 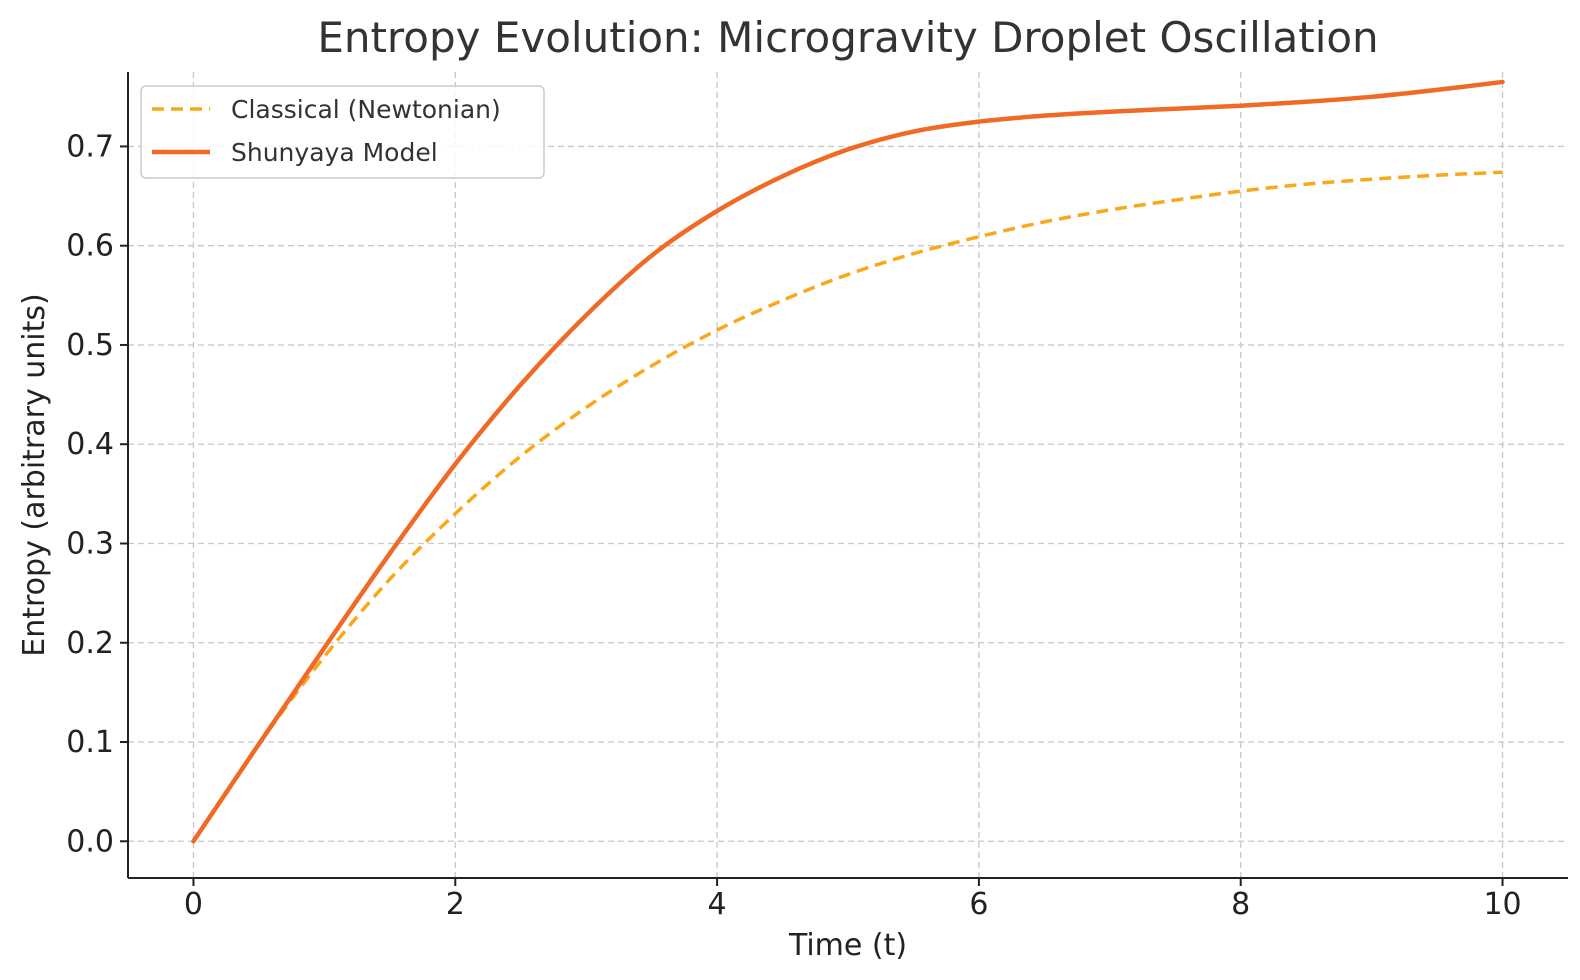 What do you see at coordinates (978, 904) in the screenshot?
I see `x-tick-label: 6` at bounding box center [978, 904].